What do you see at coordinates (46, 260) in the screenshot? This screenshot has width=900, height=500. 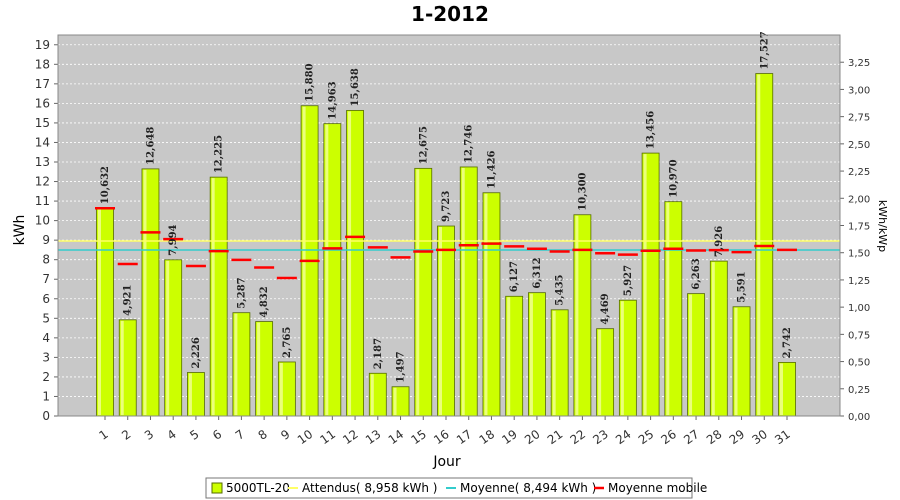 I see `y-tick-label-8: 8` at bounding box center [46, 260].